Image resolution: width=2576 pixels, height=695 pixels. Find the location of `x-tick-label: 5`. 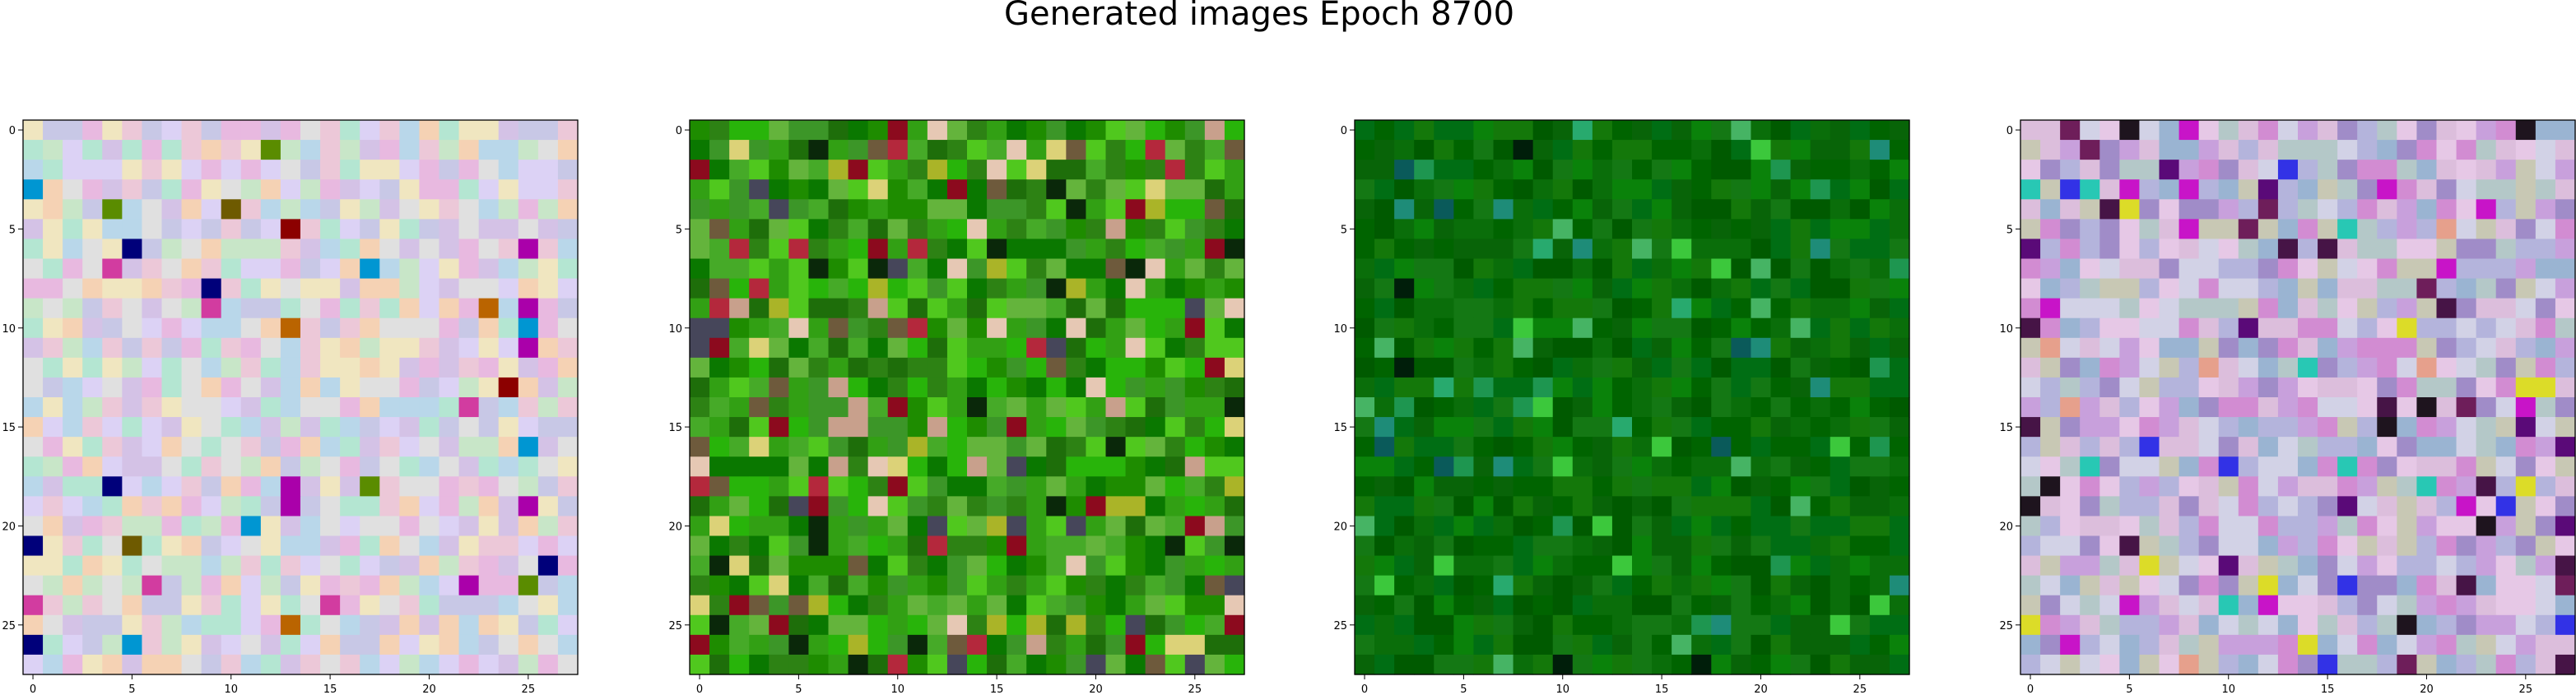

x-tick-label: 5 is located at coordinates (1463, 689).